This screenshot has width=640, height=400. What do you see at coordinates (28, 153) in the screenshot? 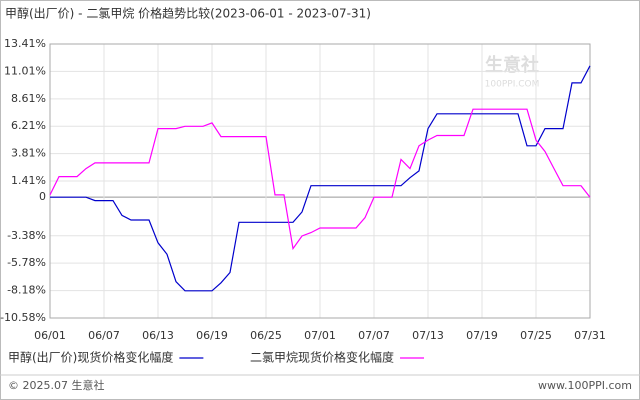
I see `y-tick-label: 3.81%` at bounding box center [28, 153].